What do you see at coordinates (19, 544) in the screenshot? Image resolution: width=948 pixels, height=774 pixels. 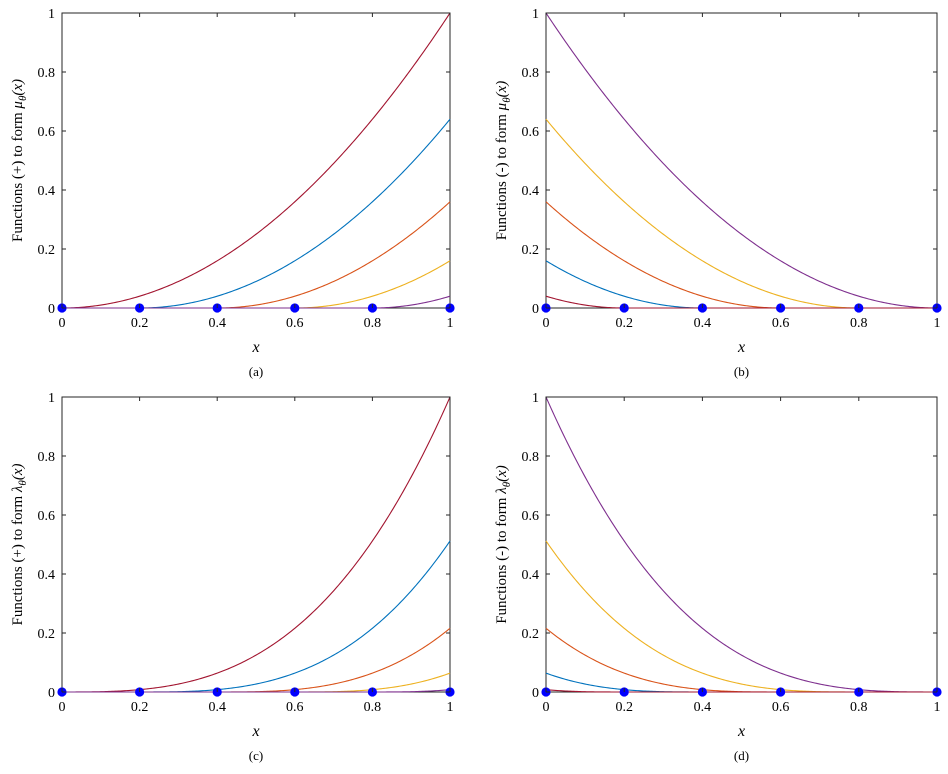 I see `y-axis-label: Functions (+) to form λθ(x)` at bounding box center [19, 544].